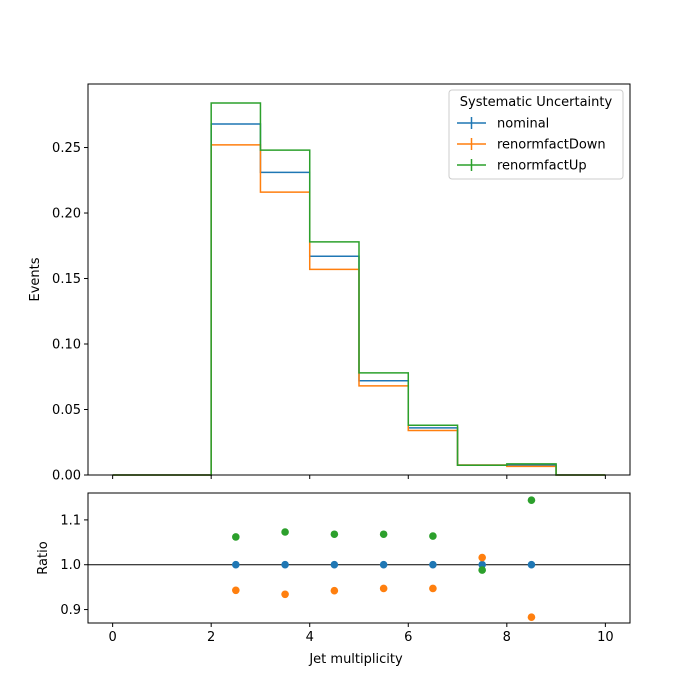  I want to click on x-tick-label: 2, so click(211, 637).